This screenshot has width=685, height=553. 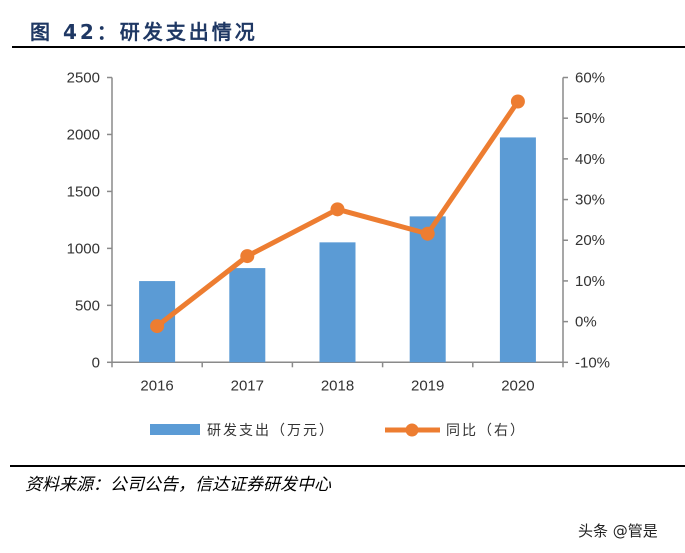 I want to click on bar-2018, so click(x=337, y=302).